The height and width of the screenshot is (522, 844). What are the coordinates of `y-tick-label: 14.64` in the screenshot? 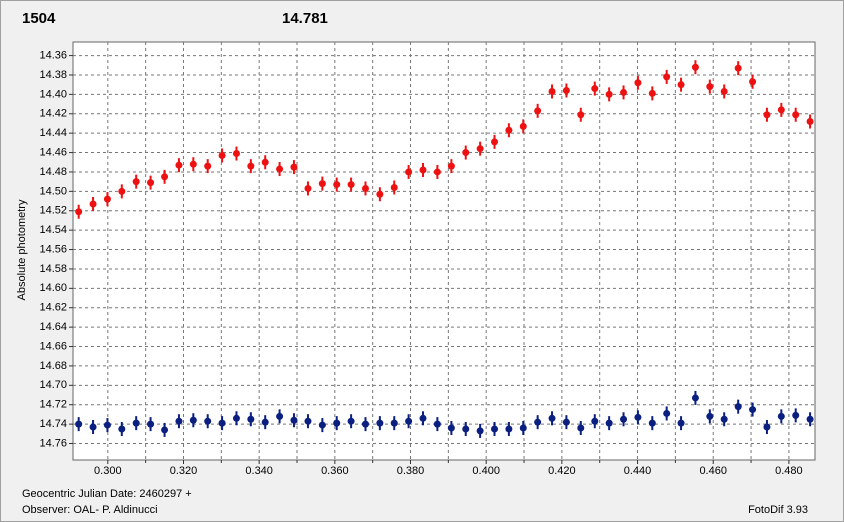 It's located at (53, 327).